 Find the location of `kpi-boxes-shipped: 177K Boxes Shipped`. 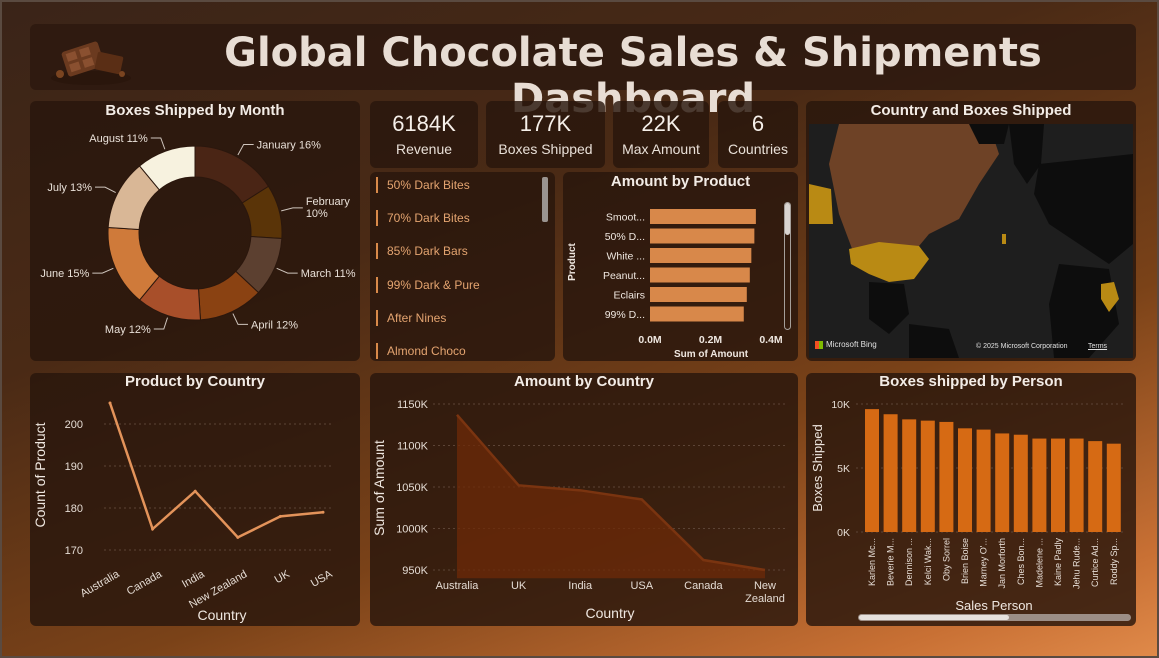

kpi-boxes-shipped: 177K Boxes Shipped is located at coordinates (545, 134).